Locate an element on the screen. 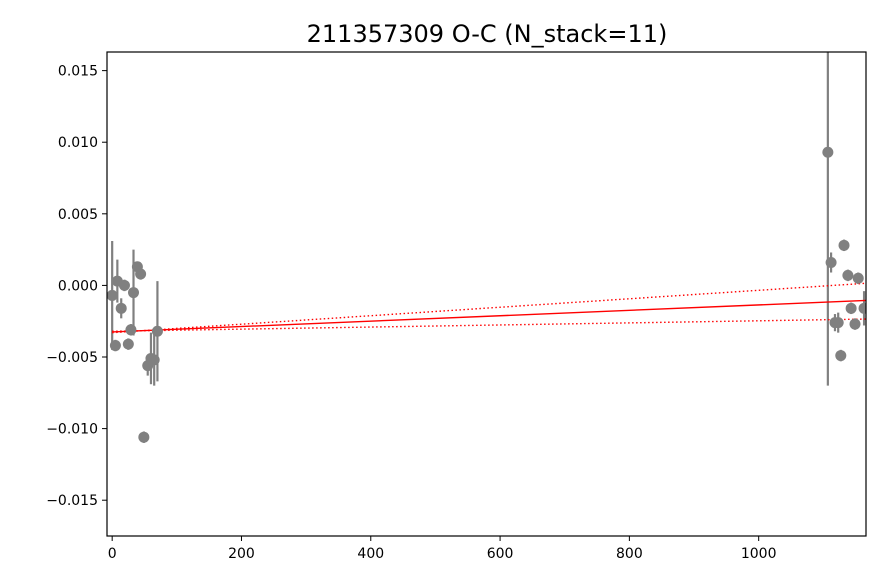 The width and height of the screenshot is (884, 585). fit-lower-bound is located at coordinates (489, 325).